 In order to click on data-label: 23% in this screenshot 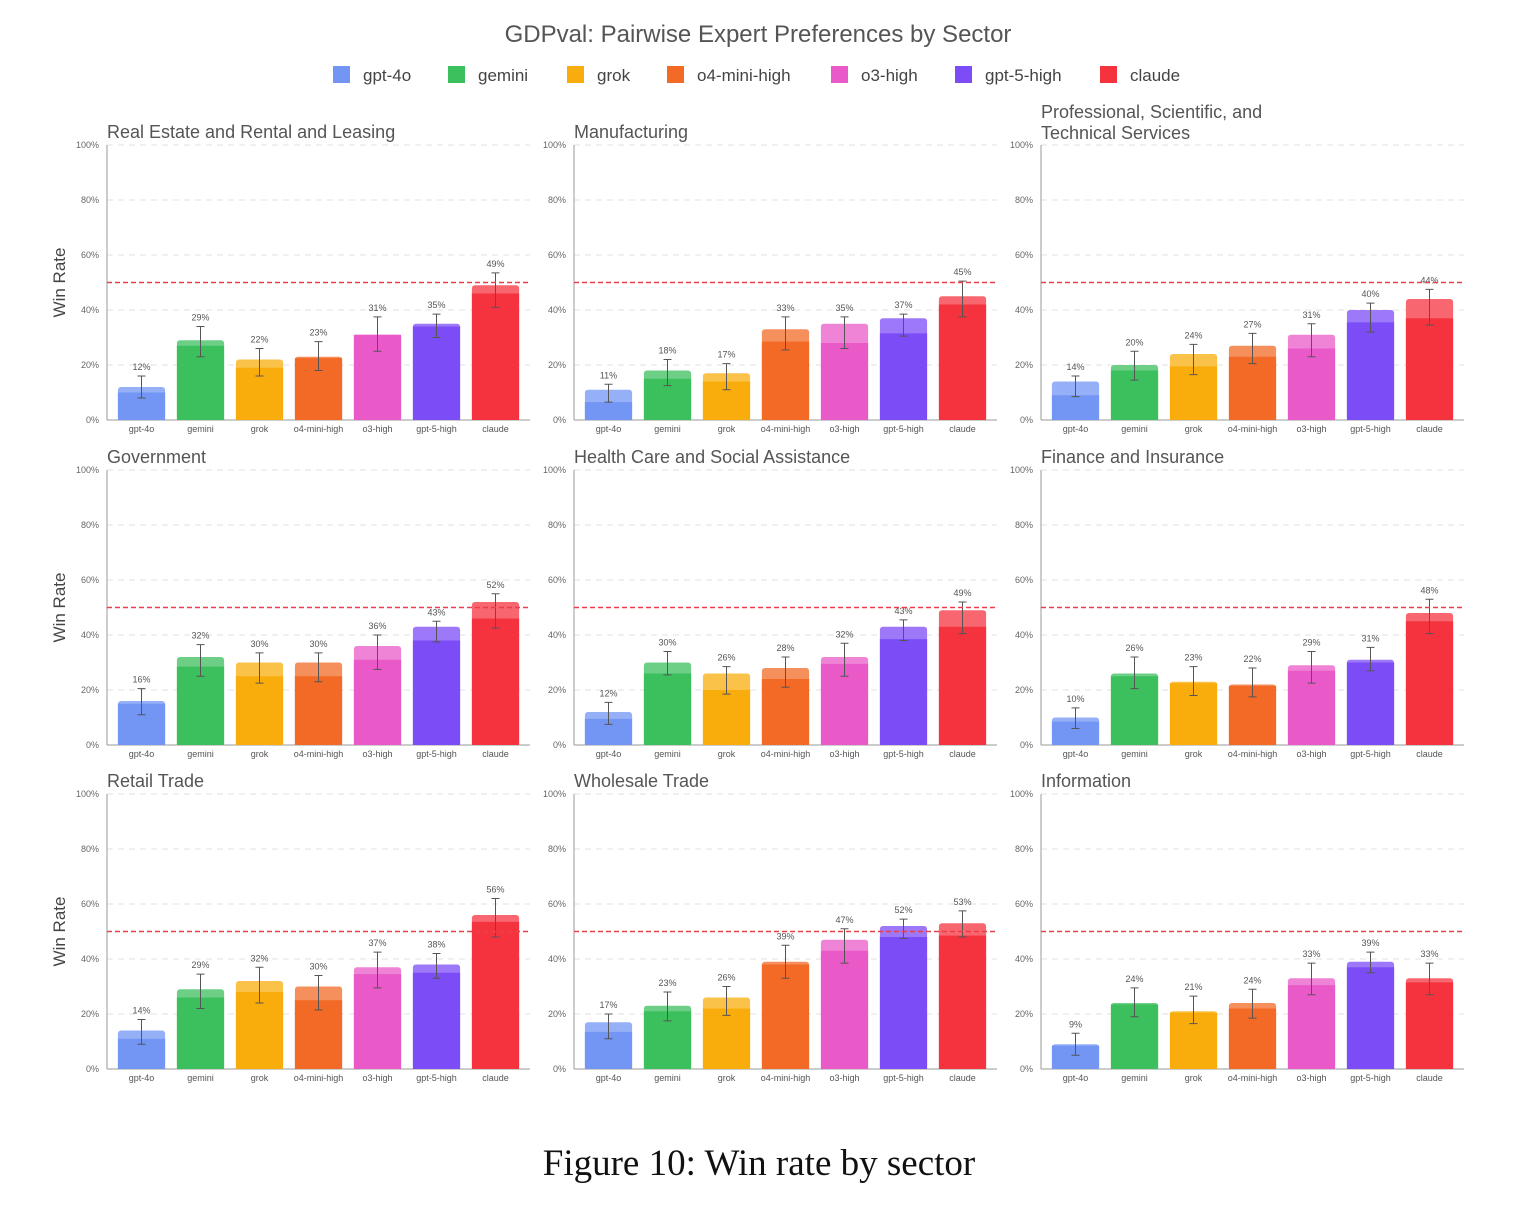, I will do `click(318, 333)`.